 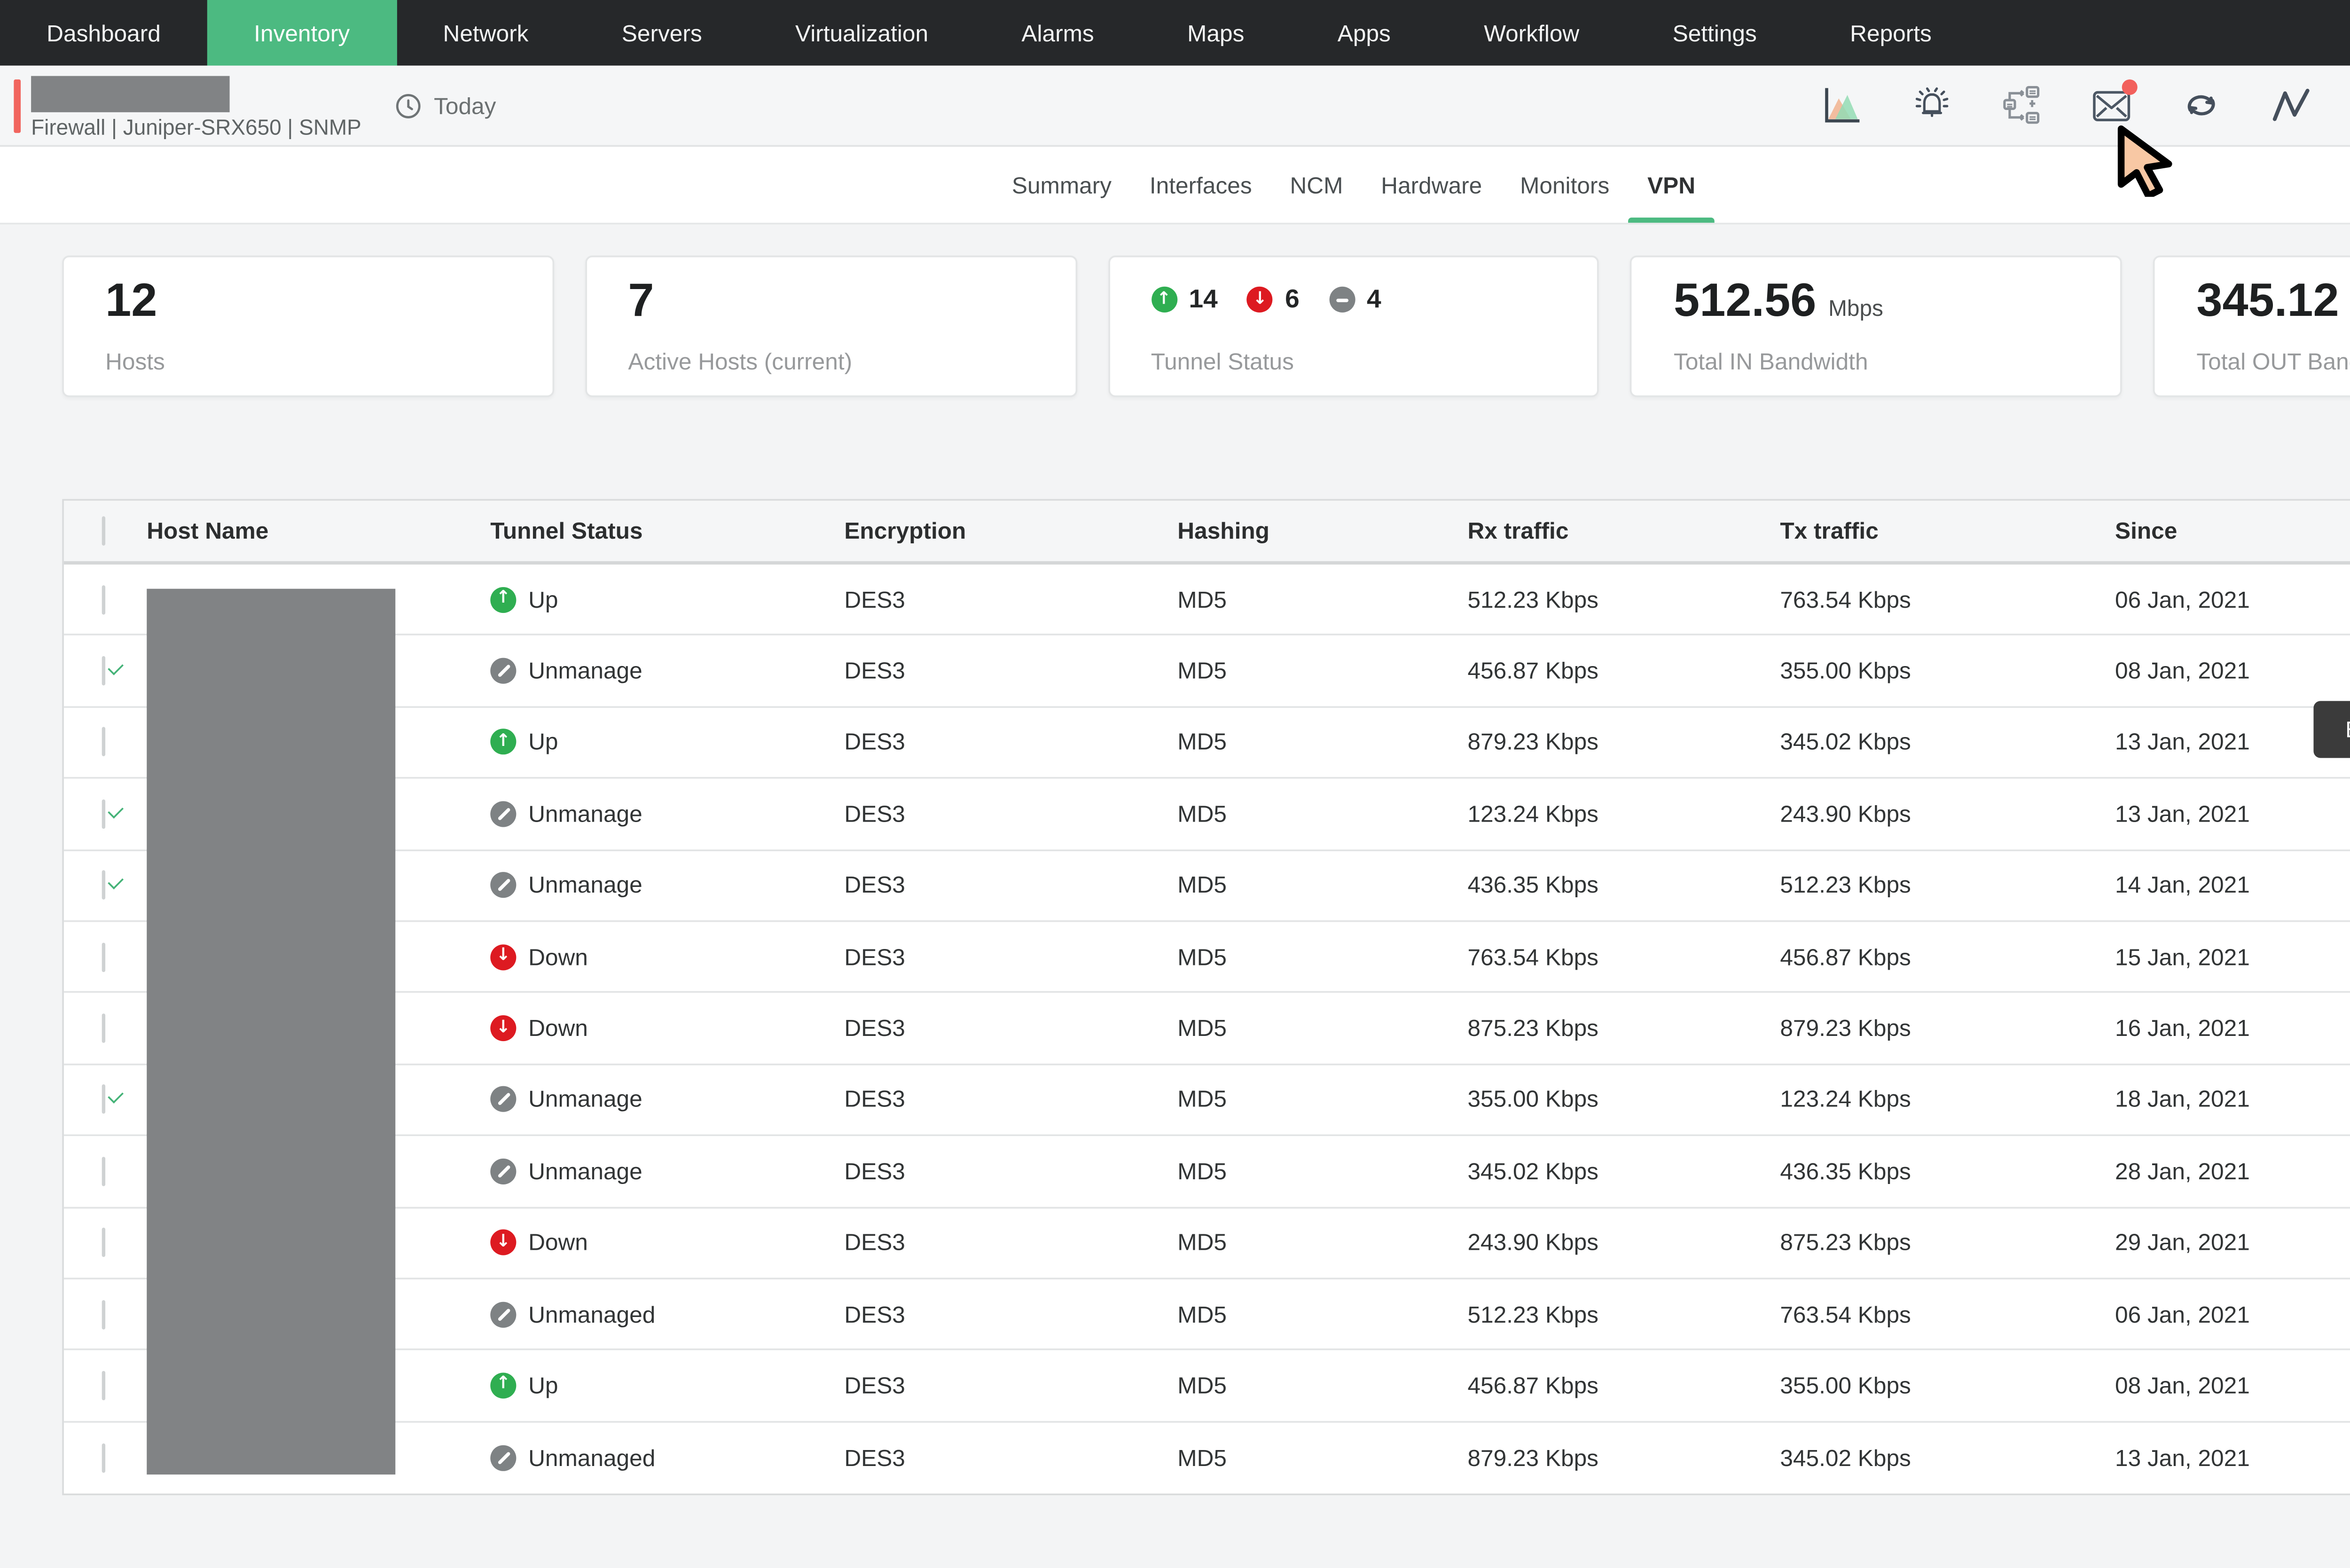 I want to click on nav-item-apps: Apps, so click(x=1364, y=33).